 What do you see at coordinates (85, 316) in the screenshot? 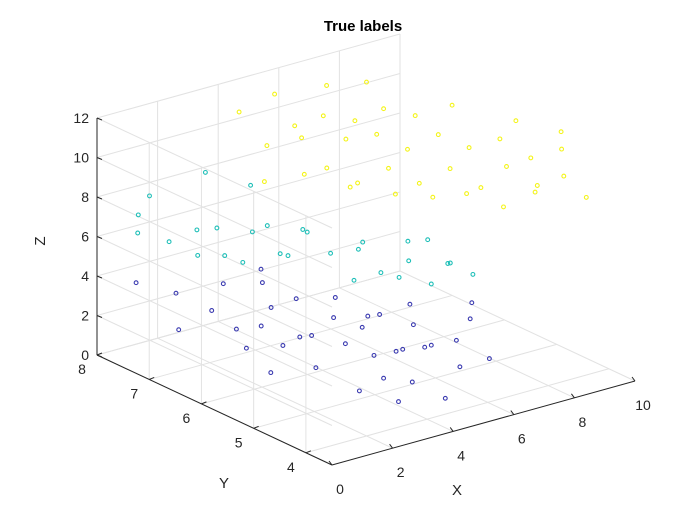
I see `z-tick-label: 2` at bounding box center [85, 316].